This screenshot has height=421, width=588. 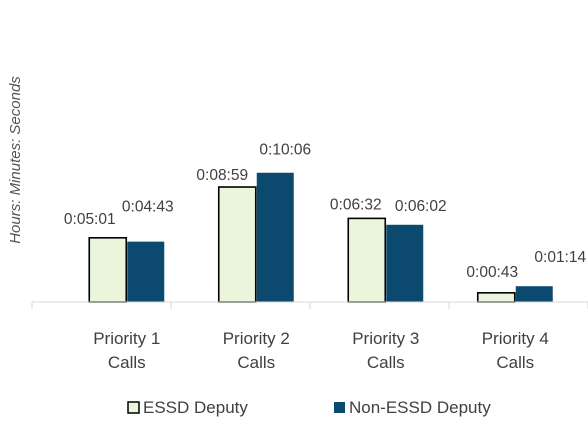 What do you see at coordinates (492, 272) in the screenshot?
I see `data-label-essd-4: 0:00:43` at bounding box center [492, 272].